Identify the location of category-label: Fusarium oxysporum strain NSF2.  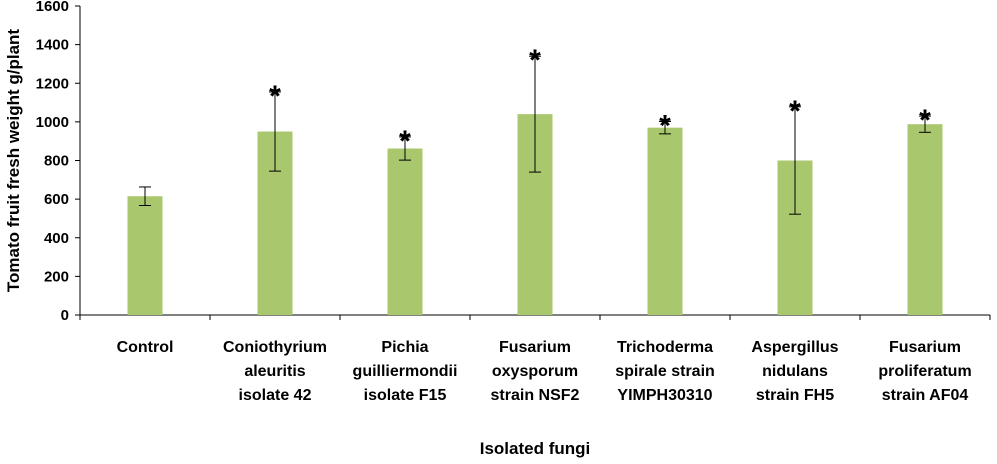
(535, 371).